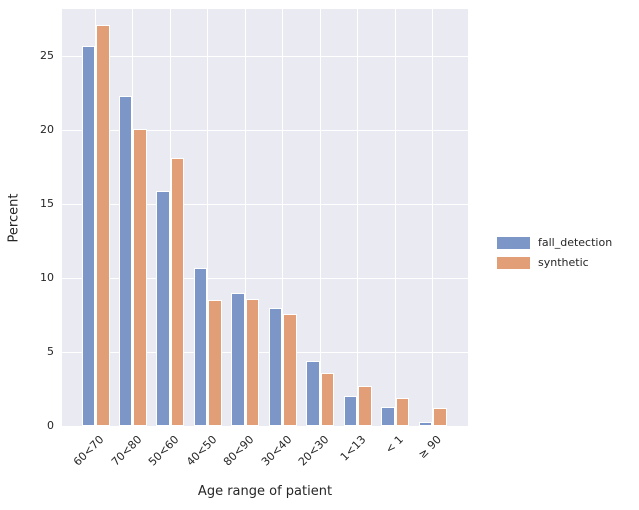  Describe the element at coordinates (164, 451) in the screenshot. I see `x-tick-label-2: 50<60` at that location.